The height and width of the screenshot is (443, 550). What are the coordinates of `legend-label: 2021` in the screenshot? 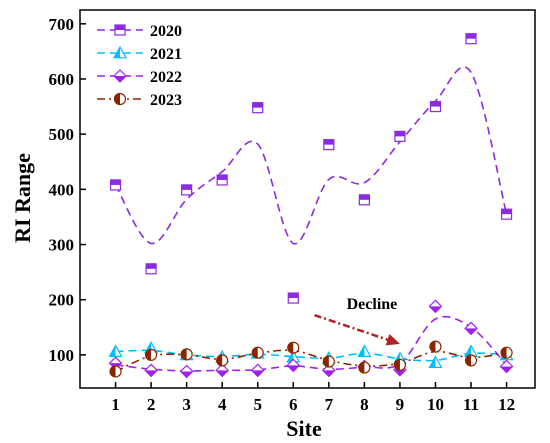 It's located at (166, 54).